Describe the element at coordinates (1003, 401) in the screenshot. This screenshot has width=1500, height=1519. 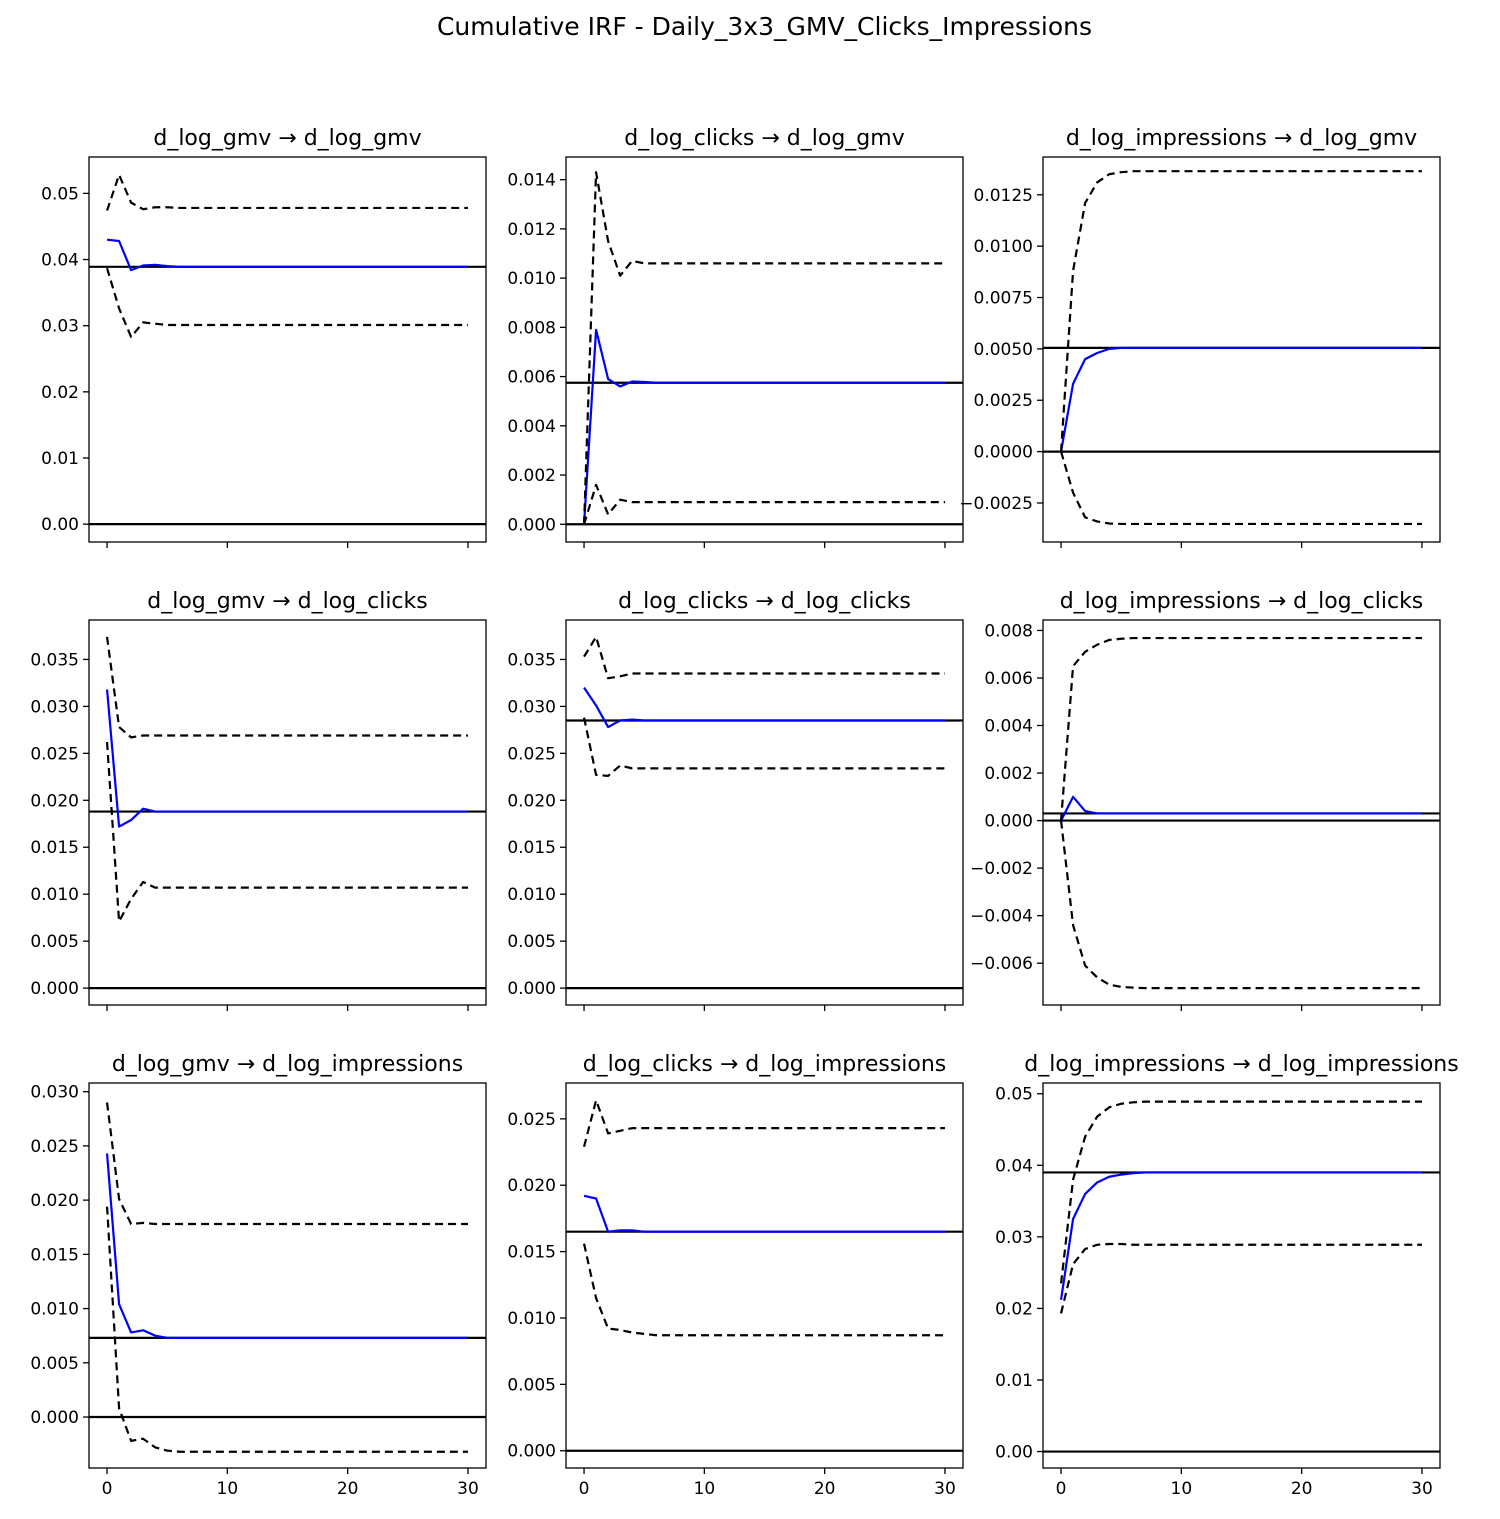
I see `y-tick-label: 0.0025` at that location.